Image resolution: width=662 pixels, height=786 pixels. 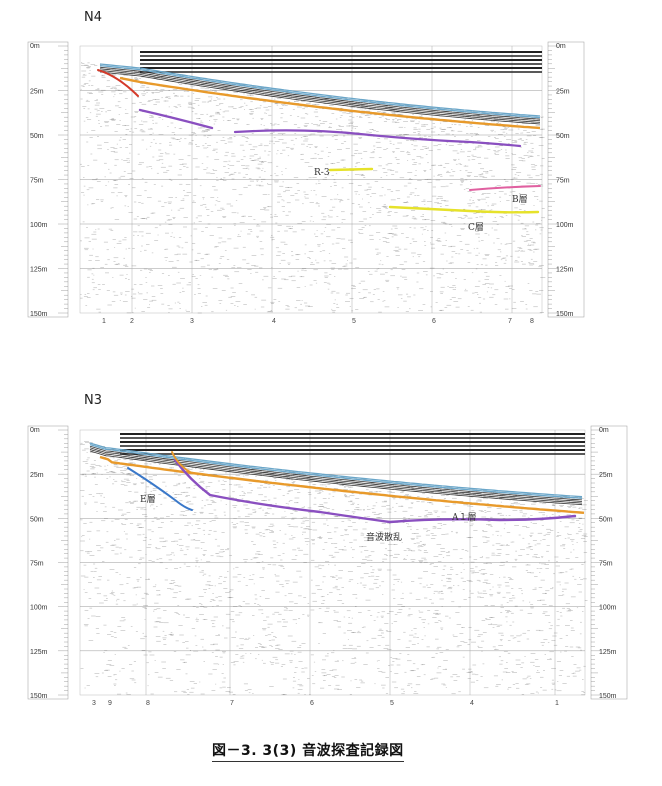 I want to click on layer-annotation: A１層, so click(x=464, y=517).